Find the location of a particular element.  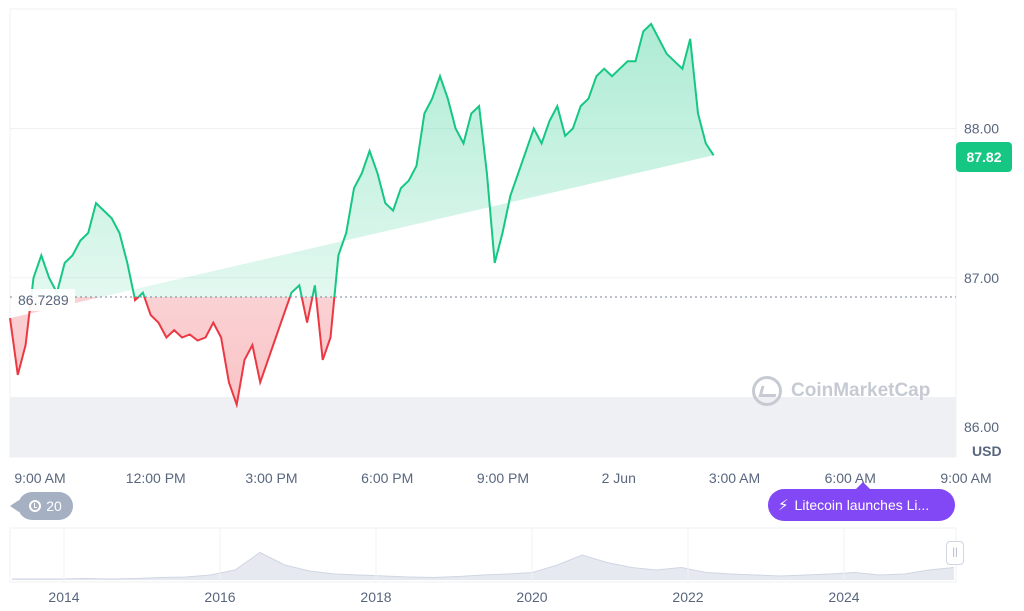

history-replay-button: 20 is located at coordinates (41, 506).